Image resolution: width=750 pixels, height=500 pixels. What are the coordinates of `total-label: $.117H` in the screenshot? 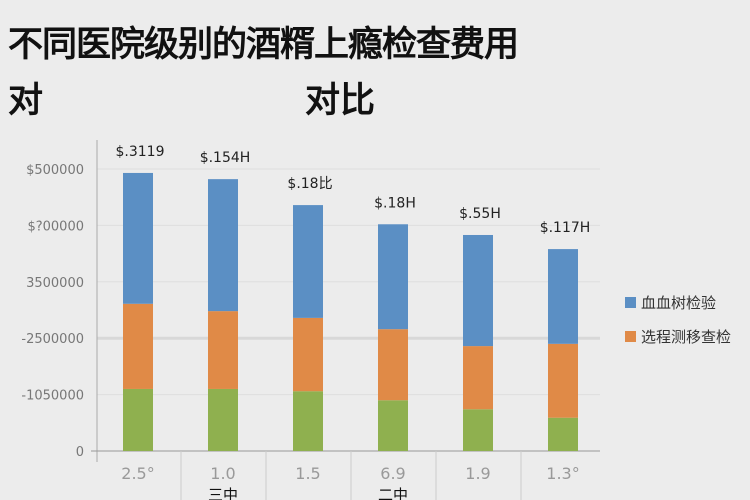 It's located at (565, 228).